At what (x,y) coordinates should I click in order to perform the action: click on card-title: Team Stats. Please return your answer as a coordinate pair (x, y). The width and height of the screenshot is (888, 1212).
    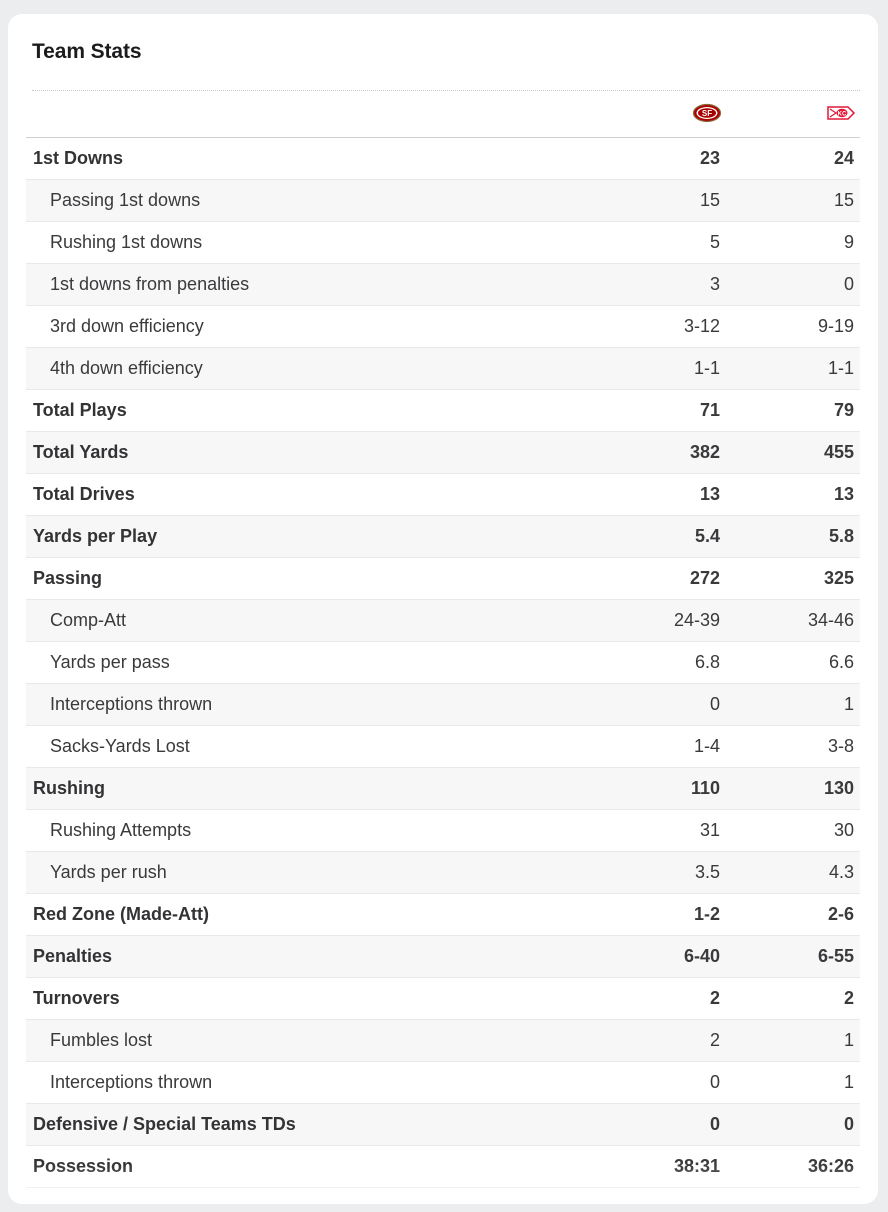
    Looking at the image, I should click on (87, 51).